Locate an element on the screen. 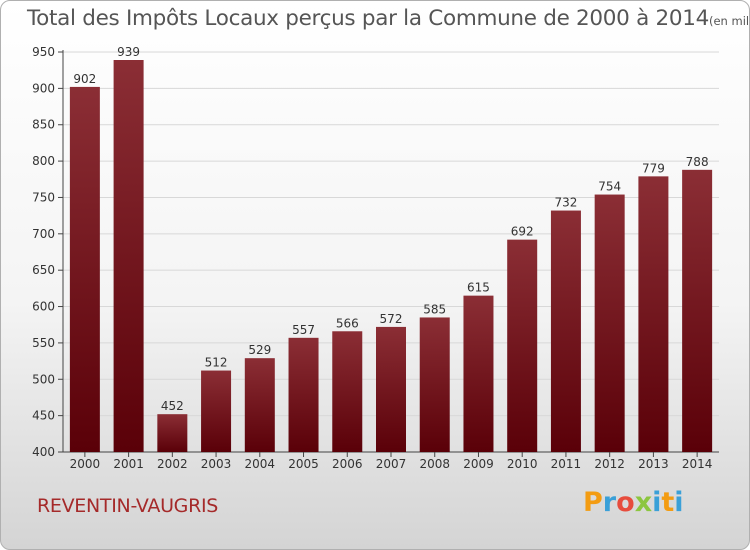  bar-2008 is located at coordinates (434, 384).